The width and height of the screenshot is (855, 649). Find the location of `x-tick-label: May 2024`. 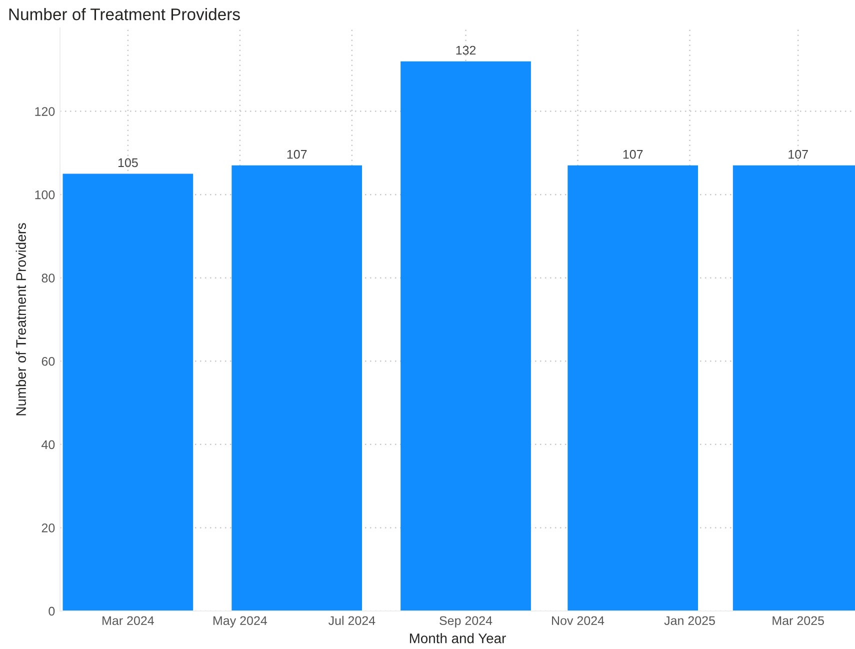

x-tick-label: May 2024 is located at coordinates (241, 622).